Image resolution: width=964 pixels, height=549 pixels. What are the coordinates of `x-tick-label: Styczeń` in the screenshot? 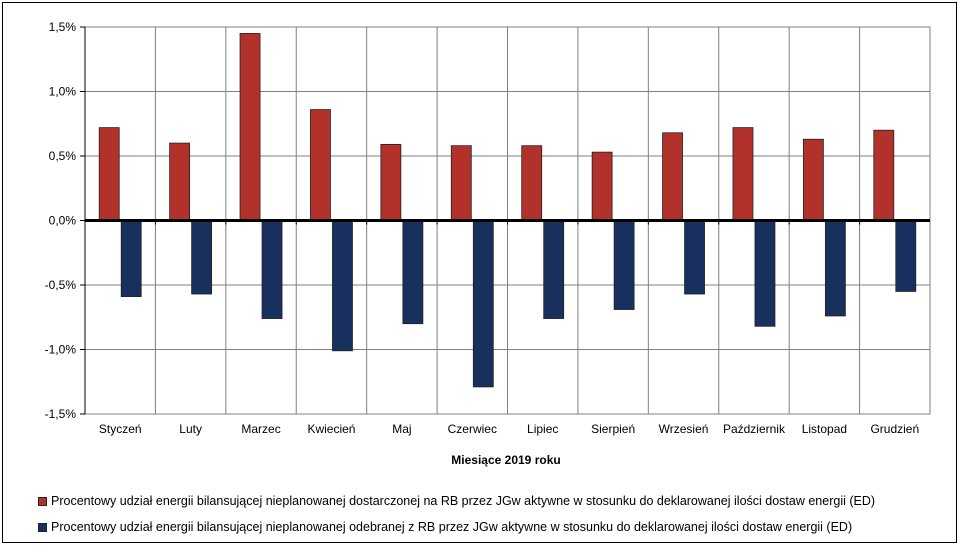 It's located at (120, 429).